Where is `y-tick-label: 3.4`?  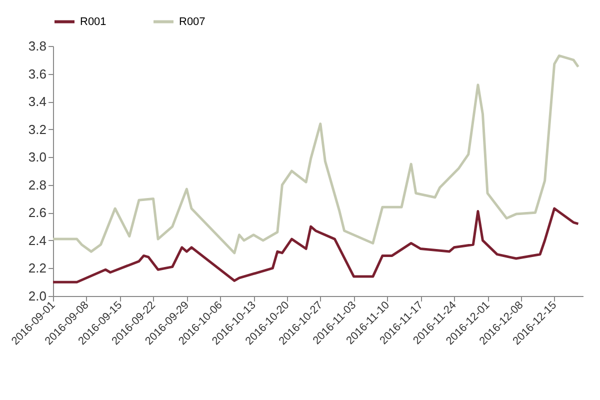 y-tick-label: 3.4 is located at coordinates (37, 102).